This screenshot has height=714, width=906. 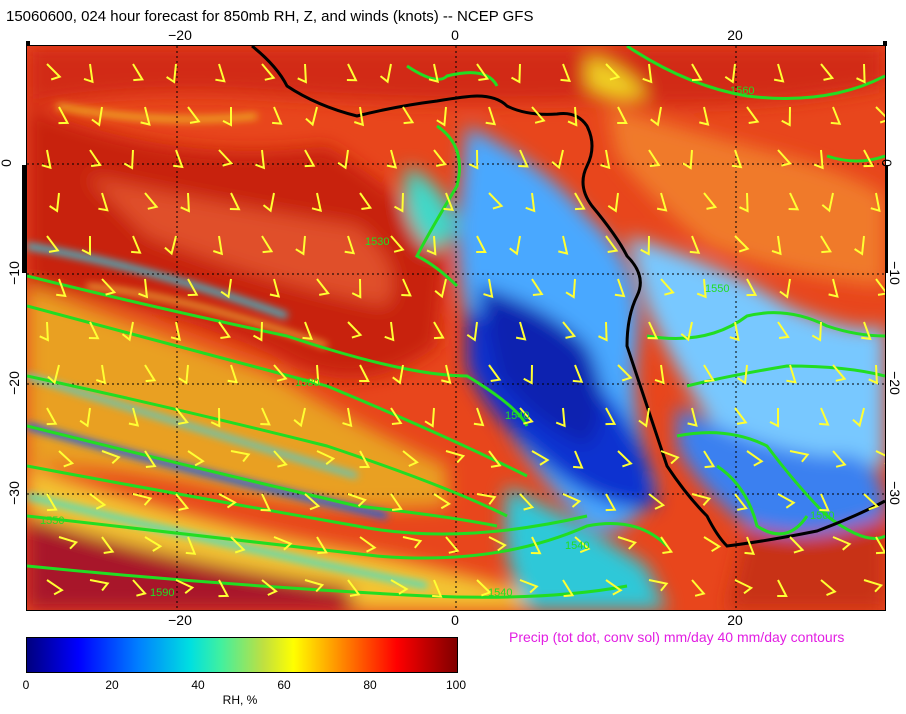 What do you see at coordinates (284, 685) in the screenshot?
I see `colorbar-tick: 60` at bounding box center [284, 685].